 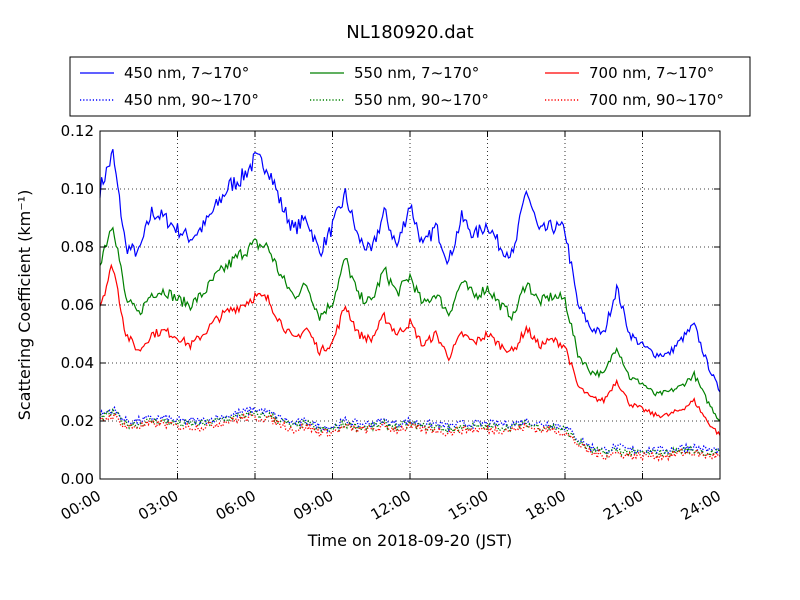 I want to click on y-tick-label: 0.12, so click(x=77, y=131).